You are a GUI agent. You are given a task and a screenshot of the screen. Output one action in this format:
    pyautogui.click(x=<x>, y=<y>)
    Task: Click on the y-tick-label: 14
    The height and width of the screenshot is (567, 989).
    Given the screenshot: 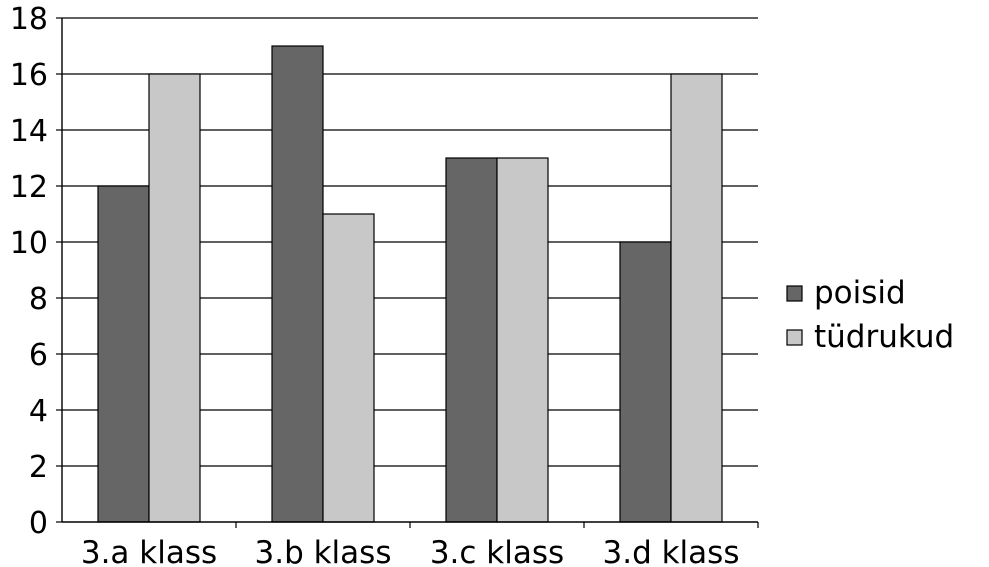 What is the action you would take?
    pyautogui.click(x=29, y=131)
    